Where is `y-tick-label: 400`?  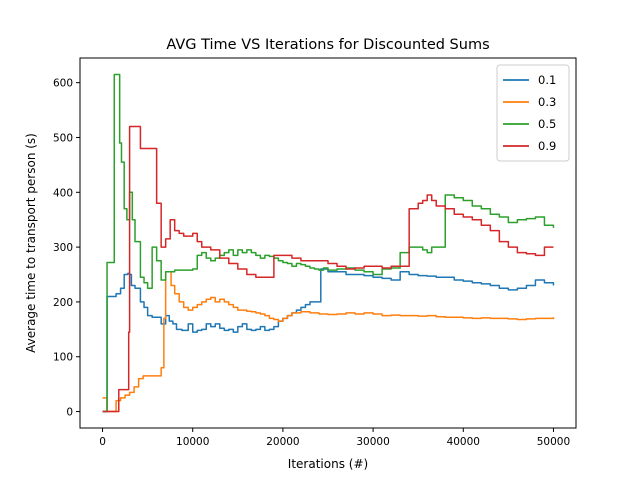
y-tick-label: 400 is located at coordinates (63, 193).